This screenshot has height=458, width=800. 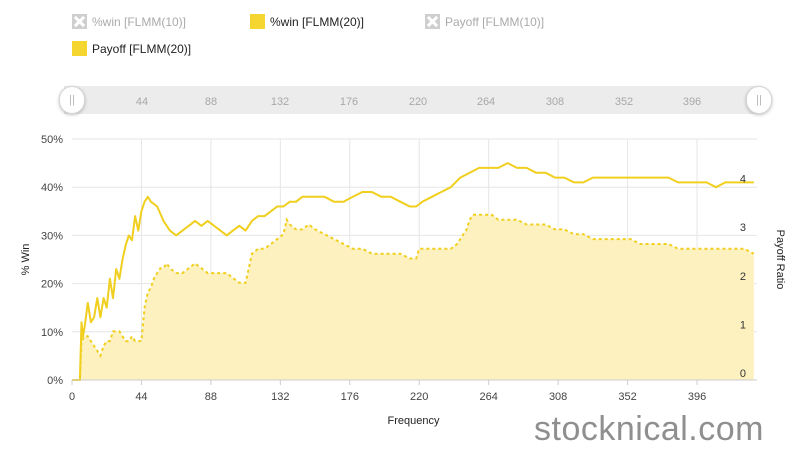 What do you see at coordinates (419, 397) in the screenshot?
I see `x-tick-label: 220` at bounding box center [419, 397].